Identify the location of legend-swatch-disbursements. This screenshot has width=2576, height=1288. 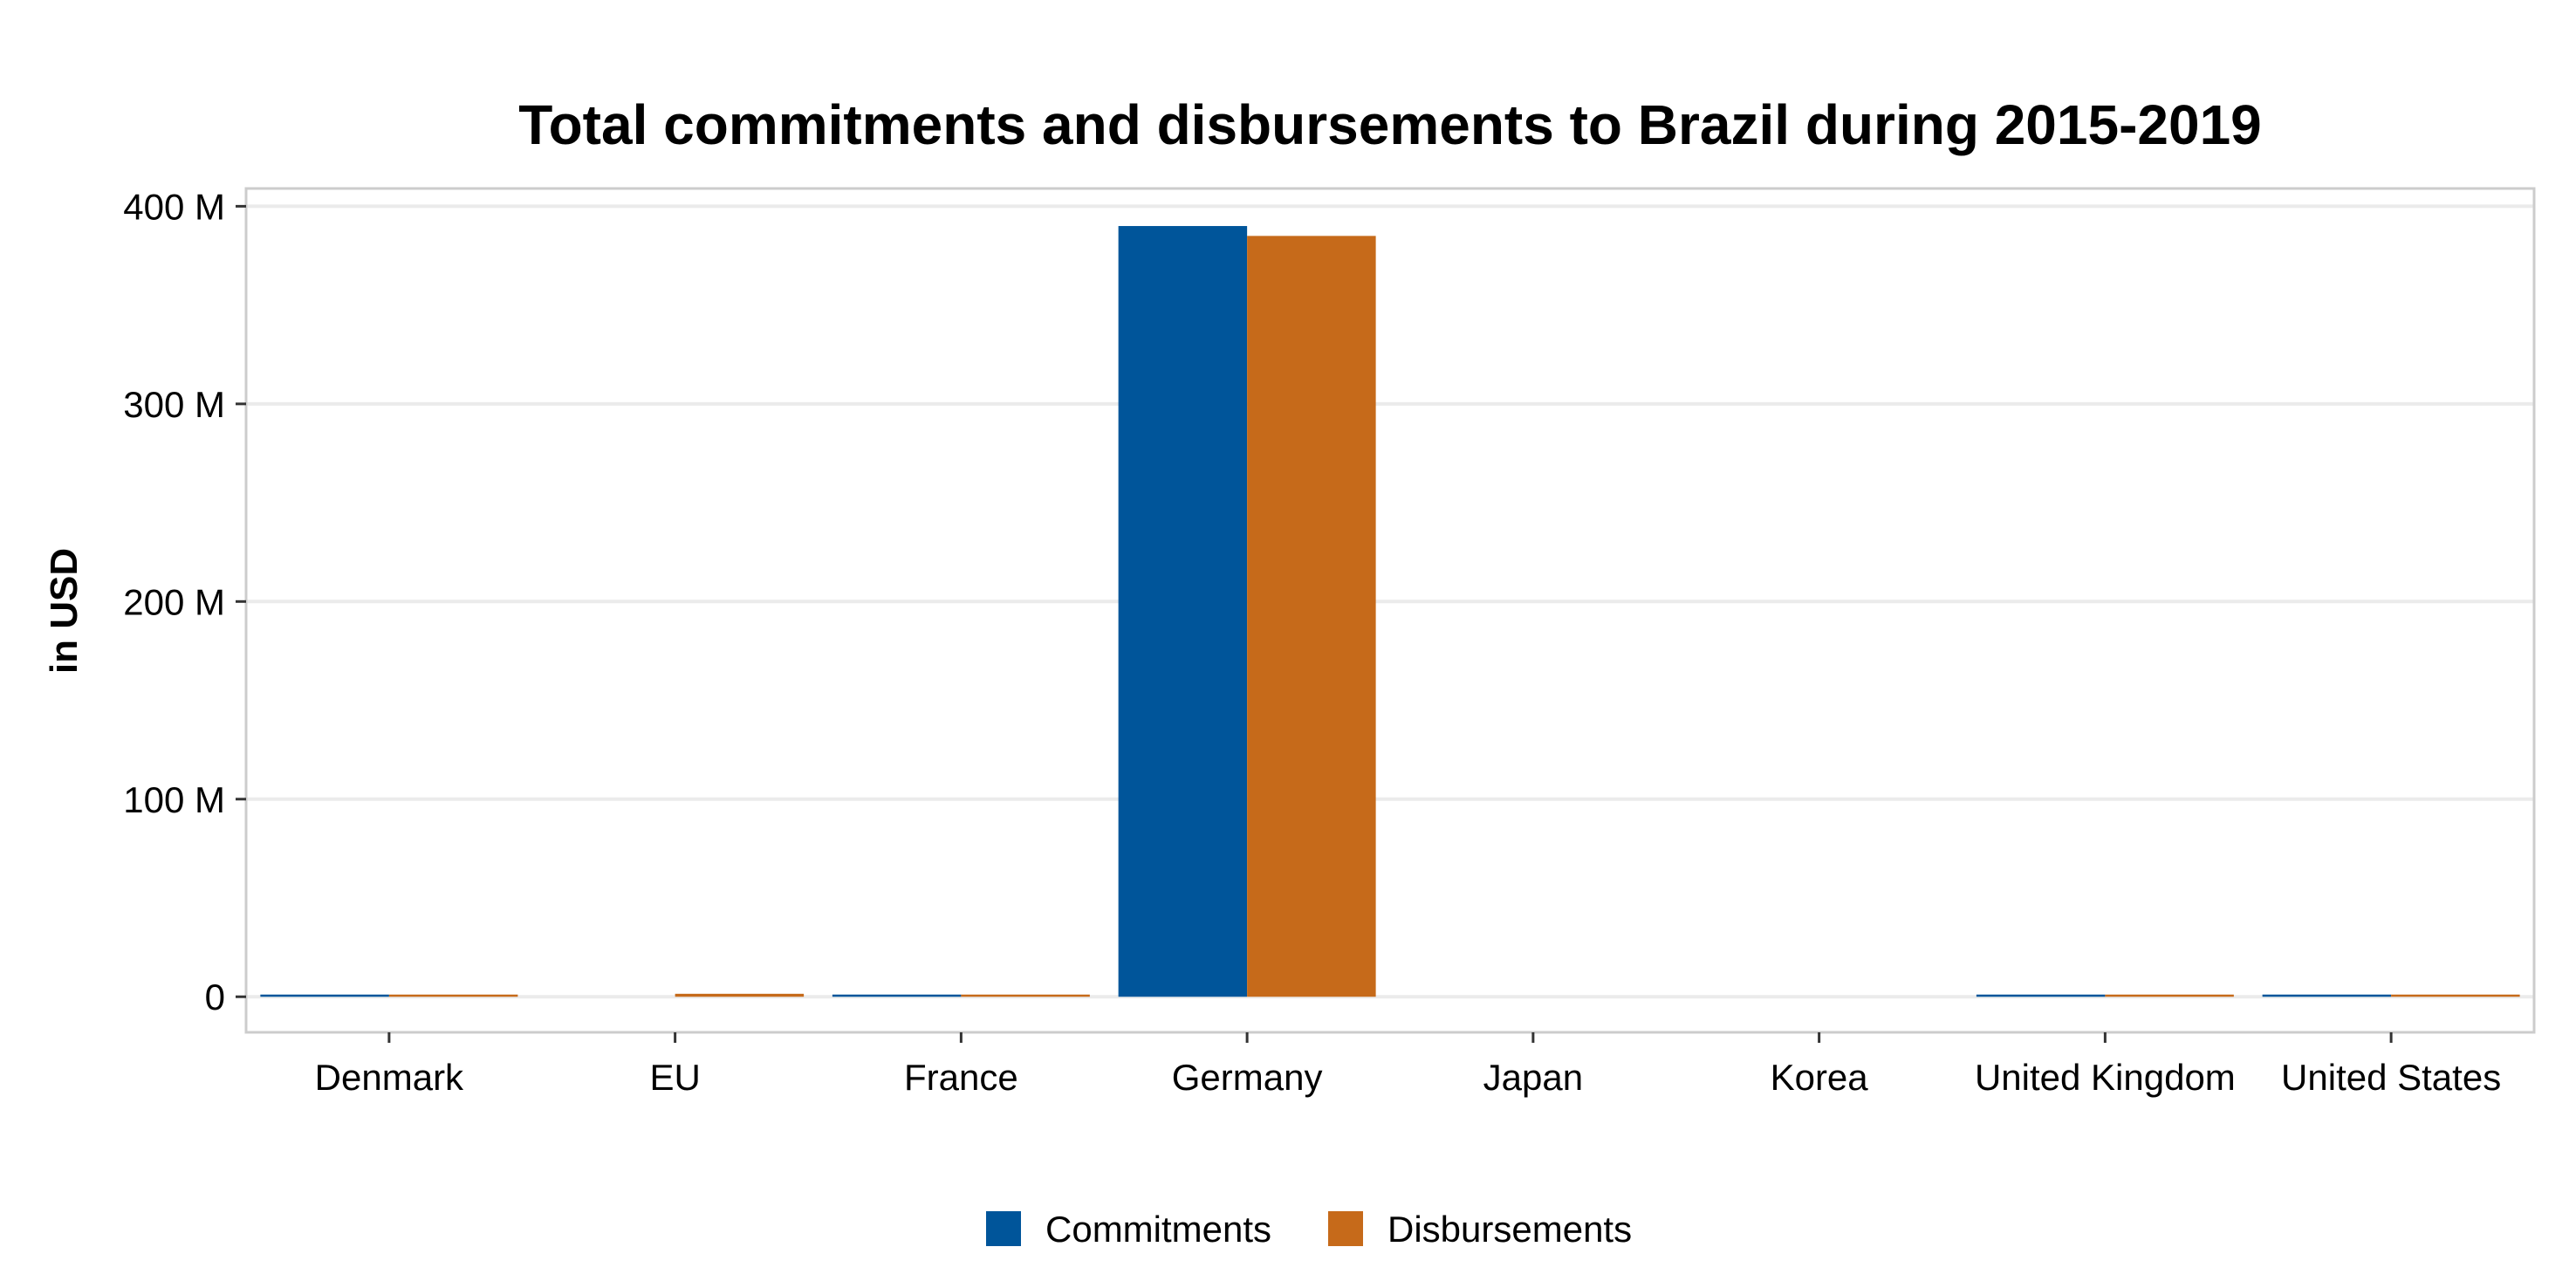
(1346, 1228).